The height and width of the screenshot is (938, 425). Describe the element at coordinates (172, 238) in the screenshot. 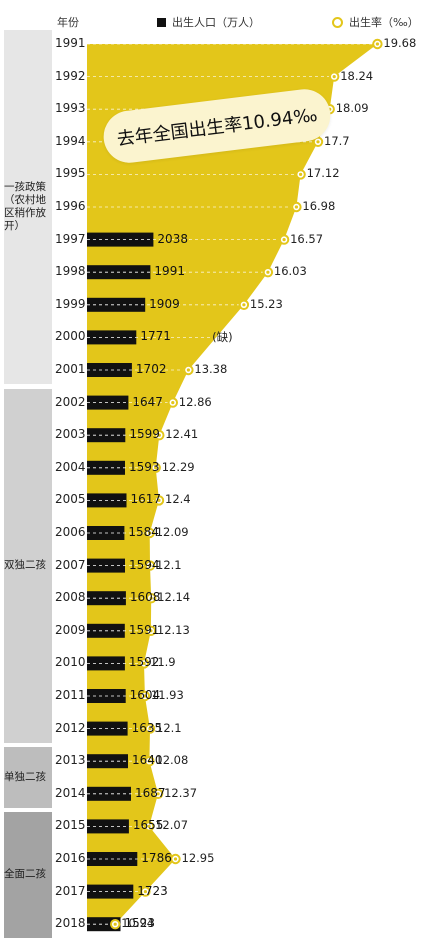

I see `births-value-label: 2038` at that location.